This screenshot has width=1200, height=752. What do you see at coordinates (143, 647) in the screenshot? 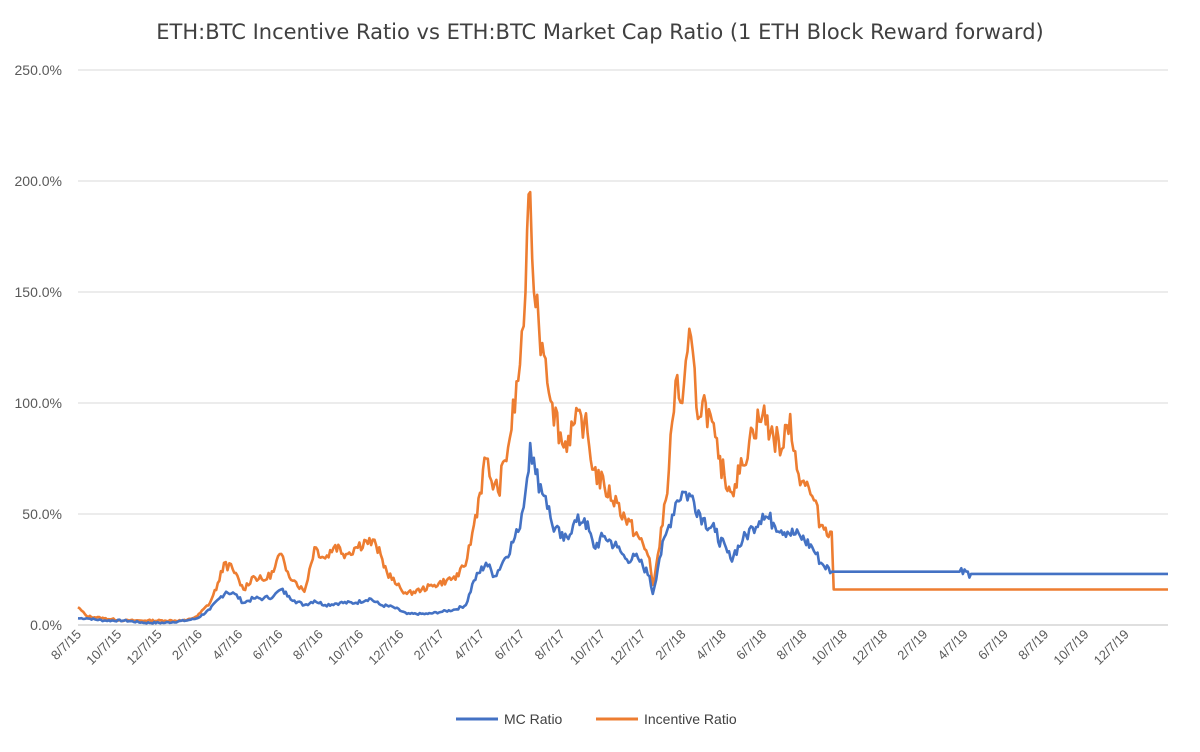
I see `x-tick-label: 12/7/15` at bounding box center [143, 647].